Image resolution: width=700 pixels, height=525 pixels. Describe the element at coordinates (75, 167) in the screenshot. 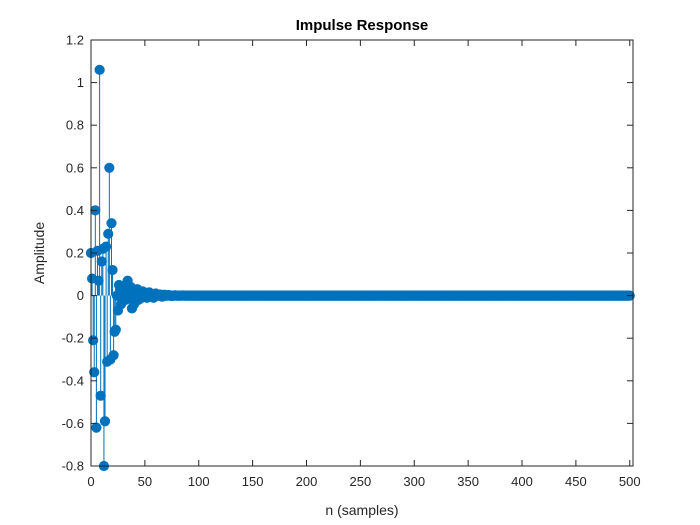

I see `y-tick-label: 0.6` at that location.